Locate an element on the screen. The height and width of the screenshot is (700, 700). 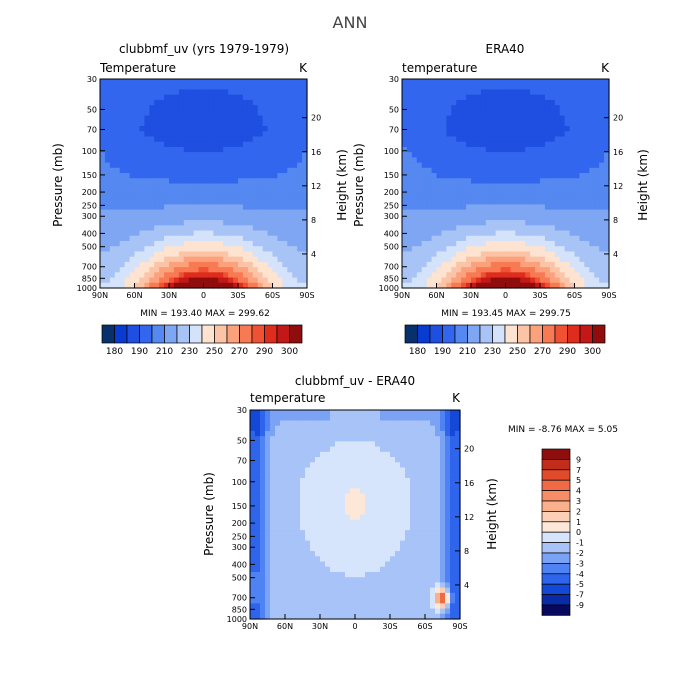
panel-diff-title: clubbmf_uv - ERA40 is located at coordinates (355, 381).